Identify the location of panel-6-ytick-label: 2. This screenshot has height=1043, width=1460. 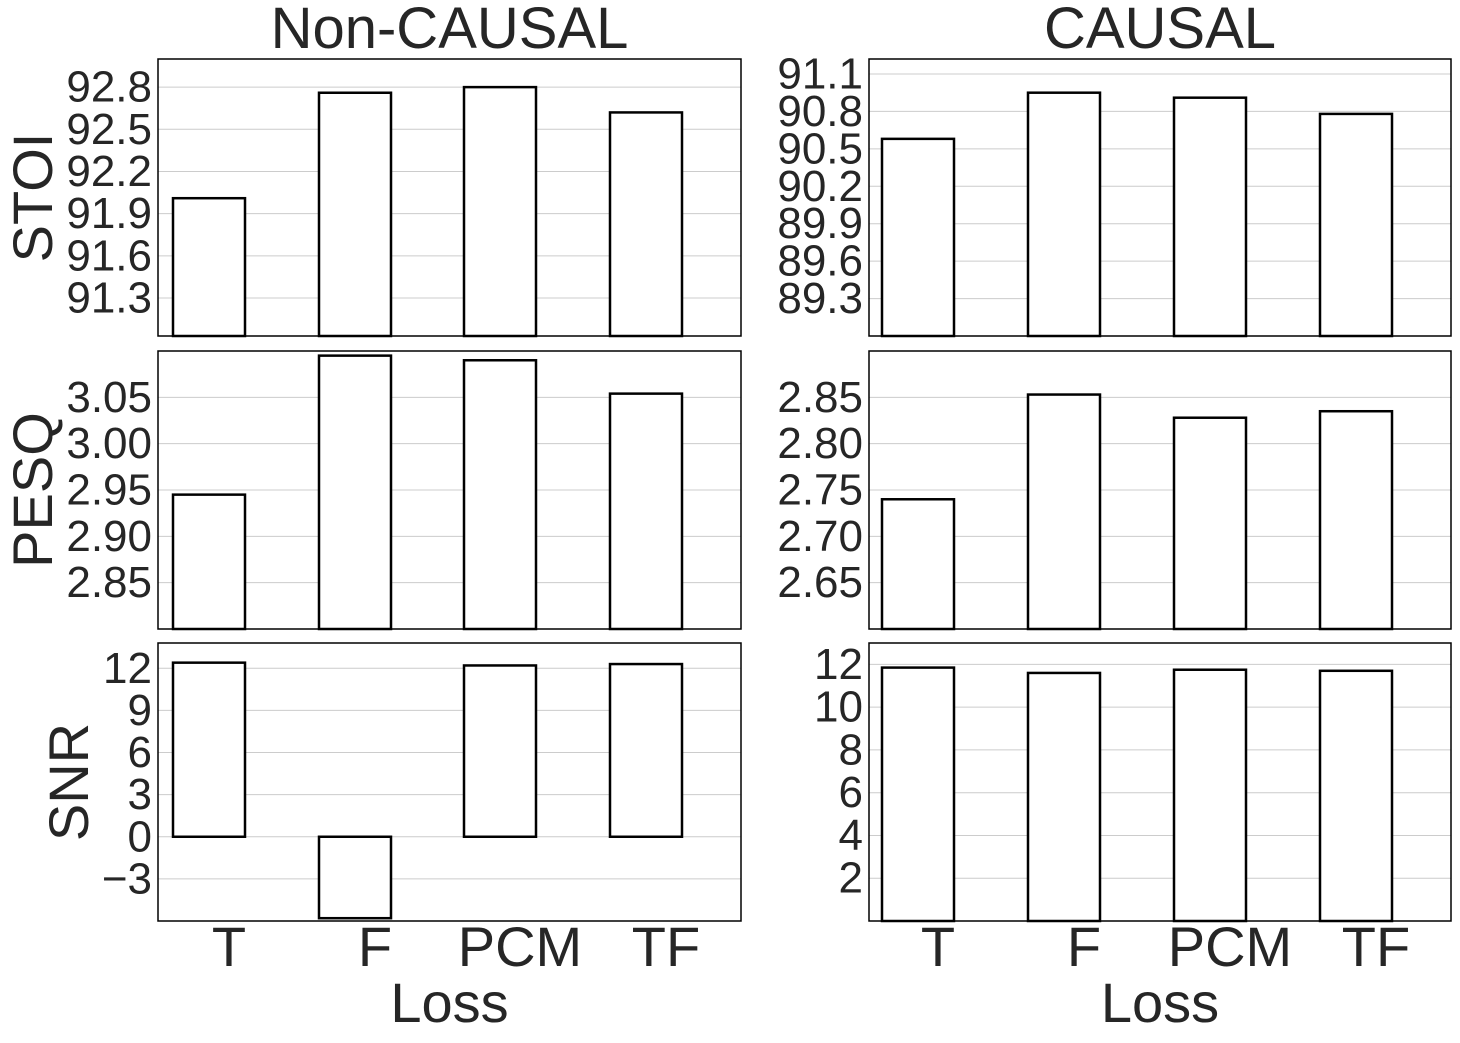
(851, 878).